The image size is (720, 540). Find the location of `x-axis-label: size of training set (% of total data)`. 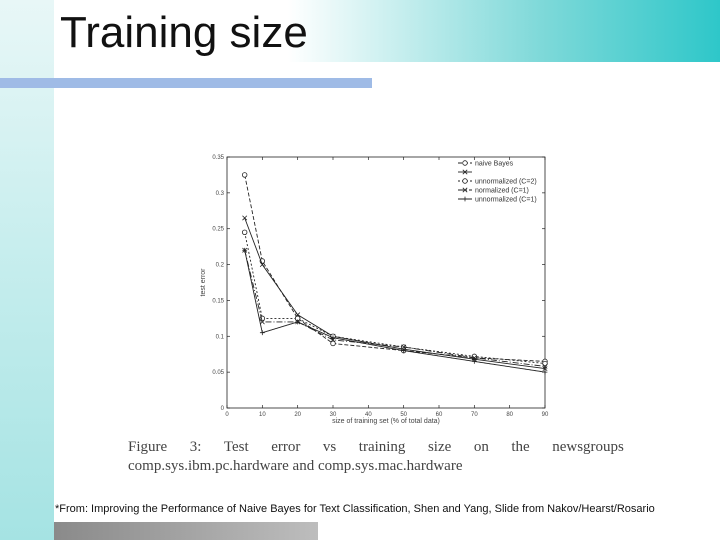

x-axis-label: size of training set (% of total data) is located at coordinates (386, 421).